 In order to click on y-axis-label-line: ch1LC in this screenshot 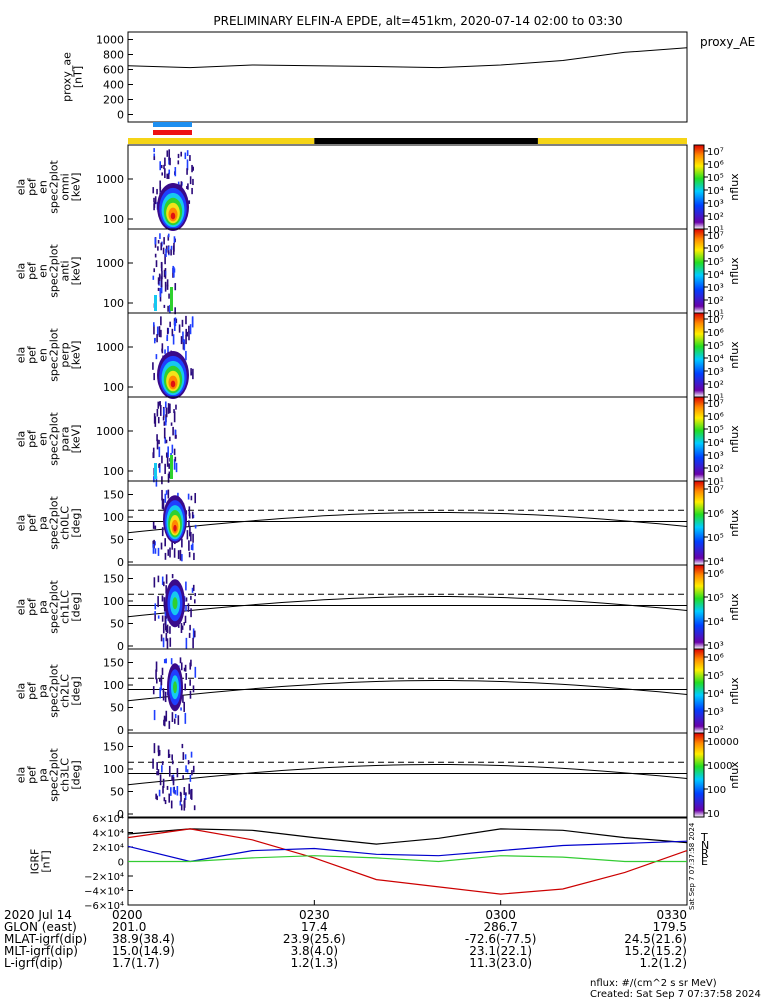, I will do `click(65, 607)`.